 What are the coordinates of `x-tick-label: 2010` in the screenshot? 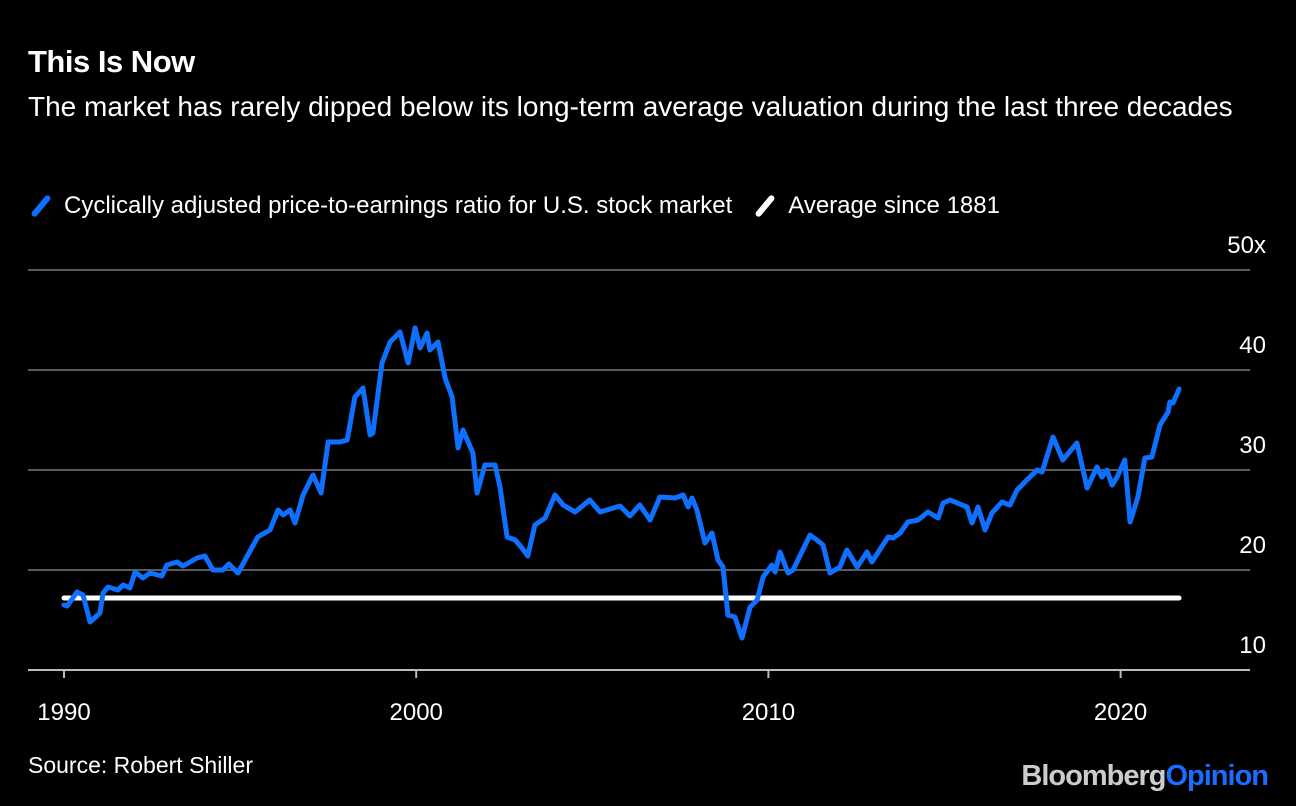 It's located at (768, 712).